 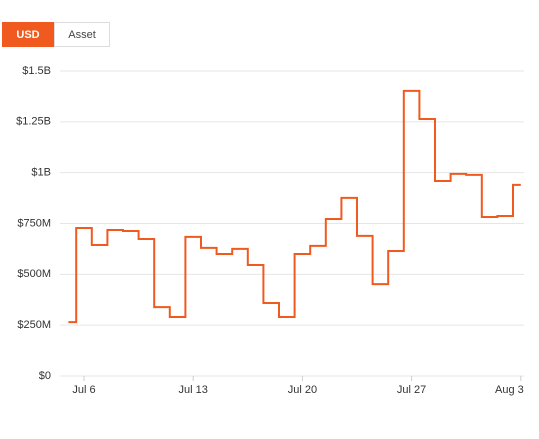 I want to click on toggle-label: Asset, so click(x=82, y=35).